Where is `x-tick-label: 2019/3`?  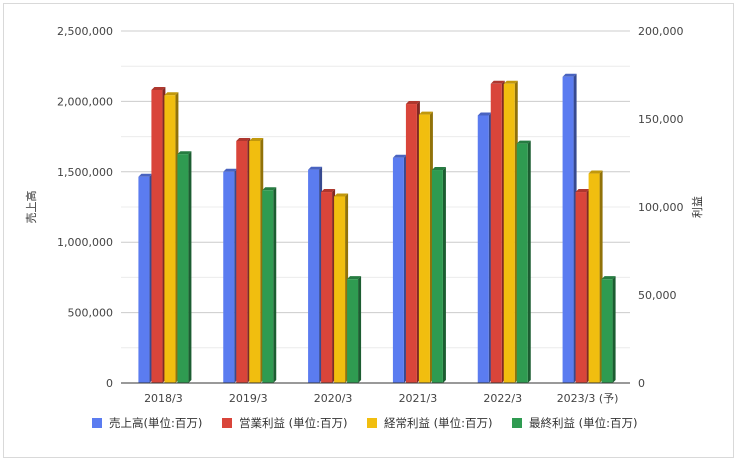 x-tick-label: 2019/3 is located at coordinates (248, 398).